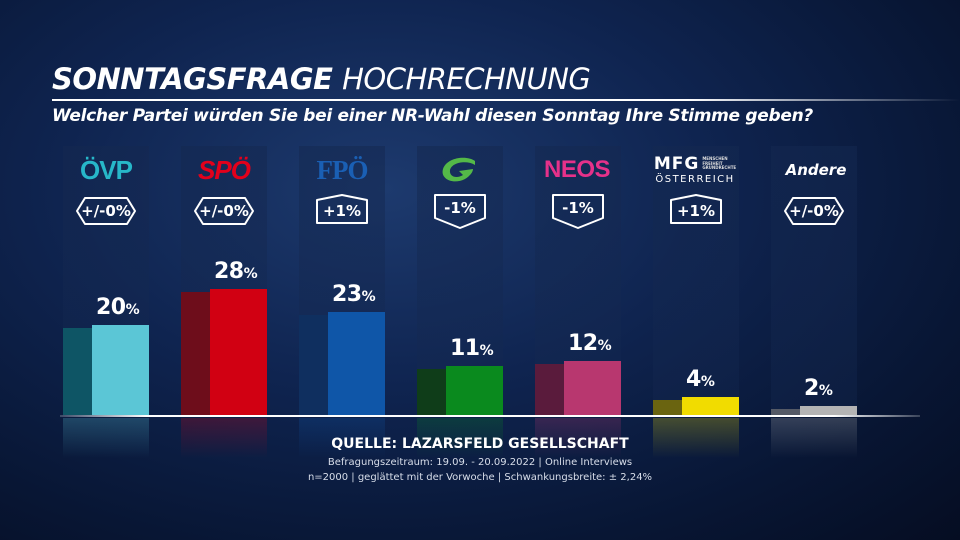  What do you see at coordinates (695, 179) in the screenshot?
I see `mfg-logo-sub: ÖSTERREICH` at bounding box center [695, 179].